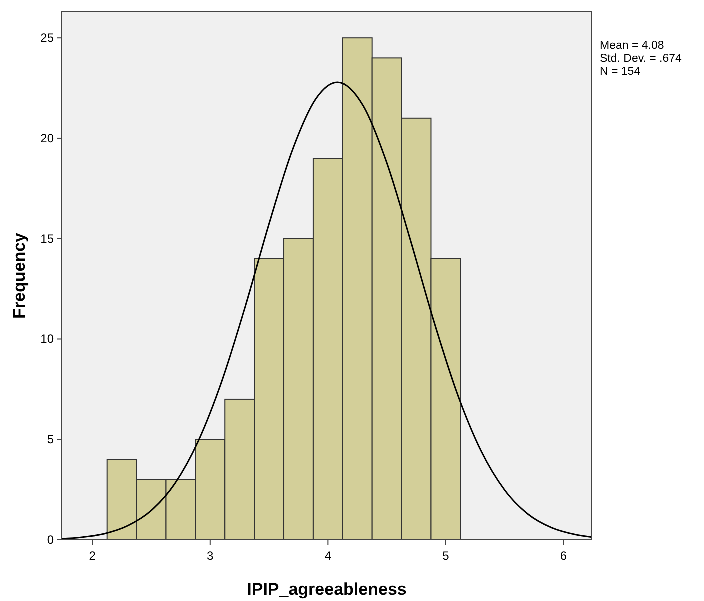  What do you see at coordinates (50, 540) in the screenshot?
I see `y-tick-label: 0` at bounding box center [50, 540].